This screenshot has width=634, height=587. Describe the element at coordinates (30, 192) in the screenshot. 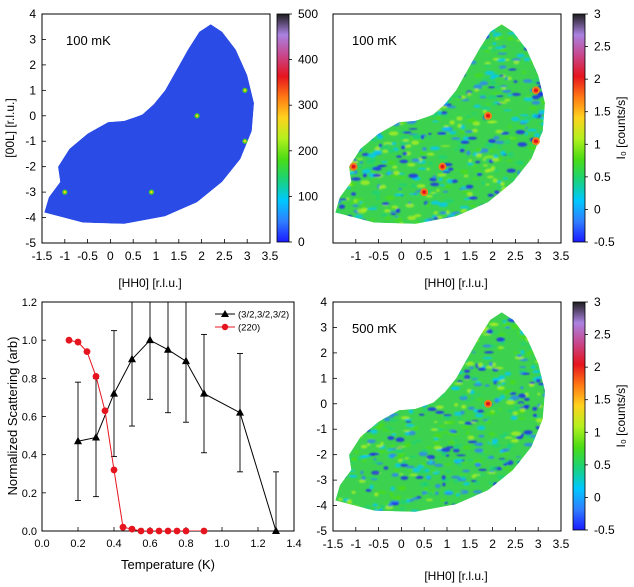

I see `y-tick-label: -3` at that location.